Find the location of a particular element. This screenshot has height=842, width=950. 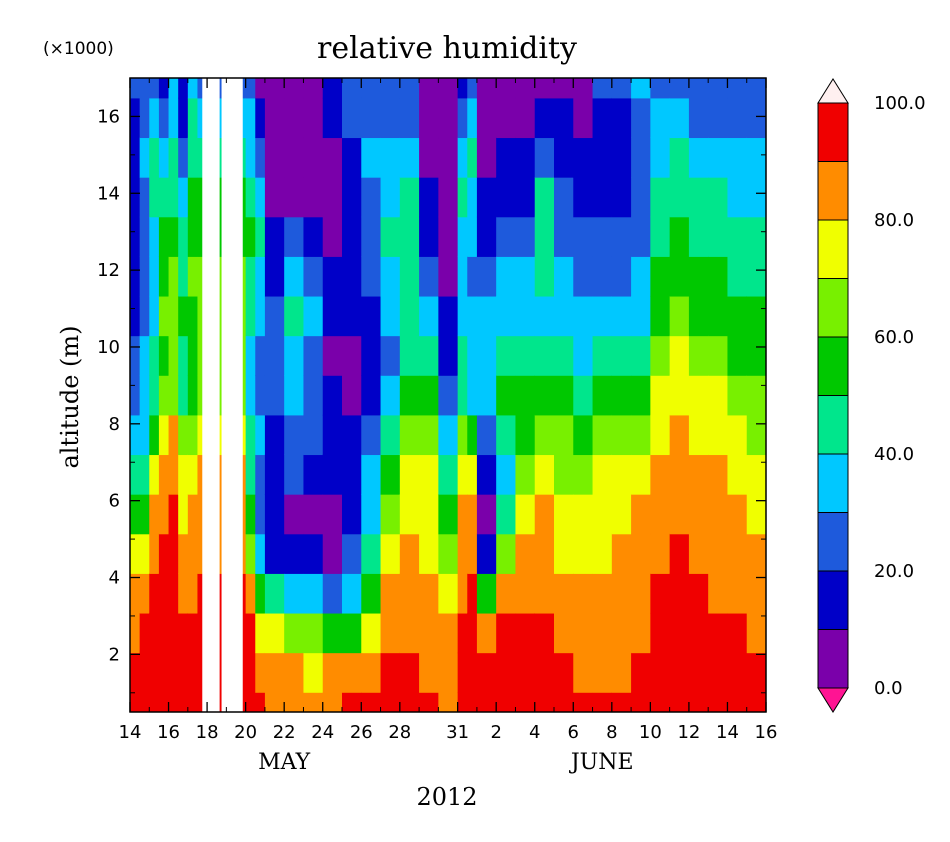

x-tick-label: 8 is located at coordinates (611, 732).